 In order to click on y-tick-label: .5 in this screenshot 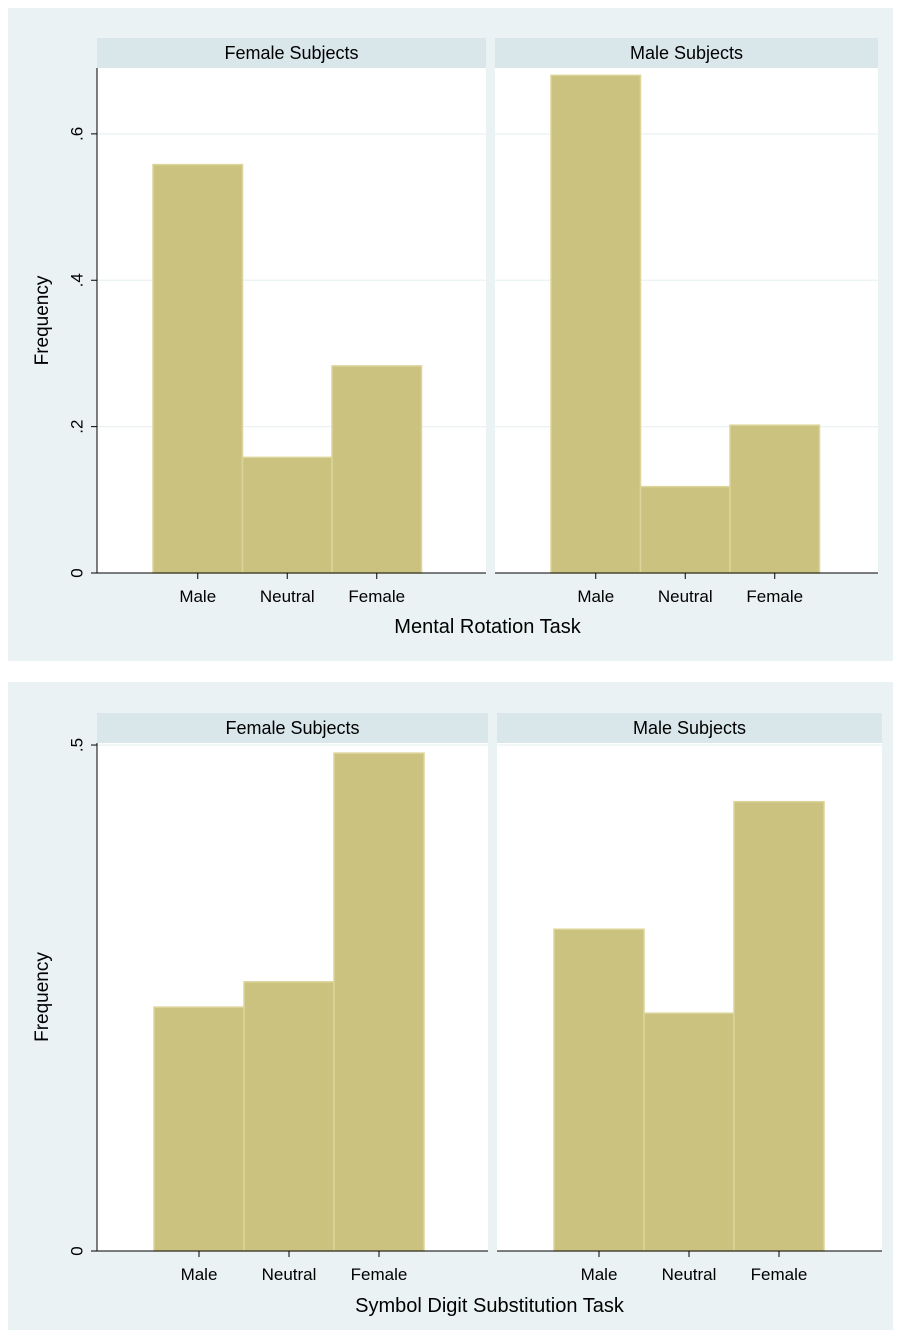, I will do `click(77, 745)`.